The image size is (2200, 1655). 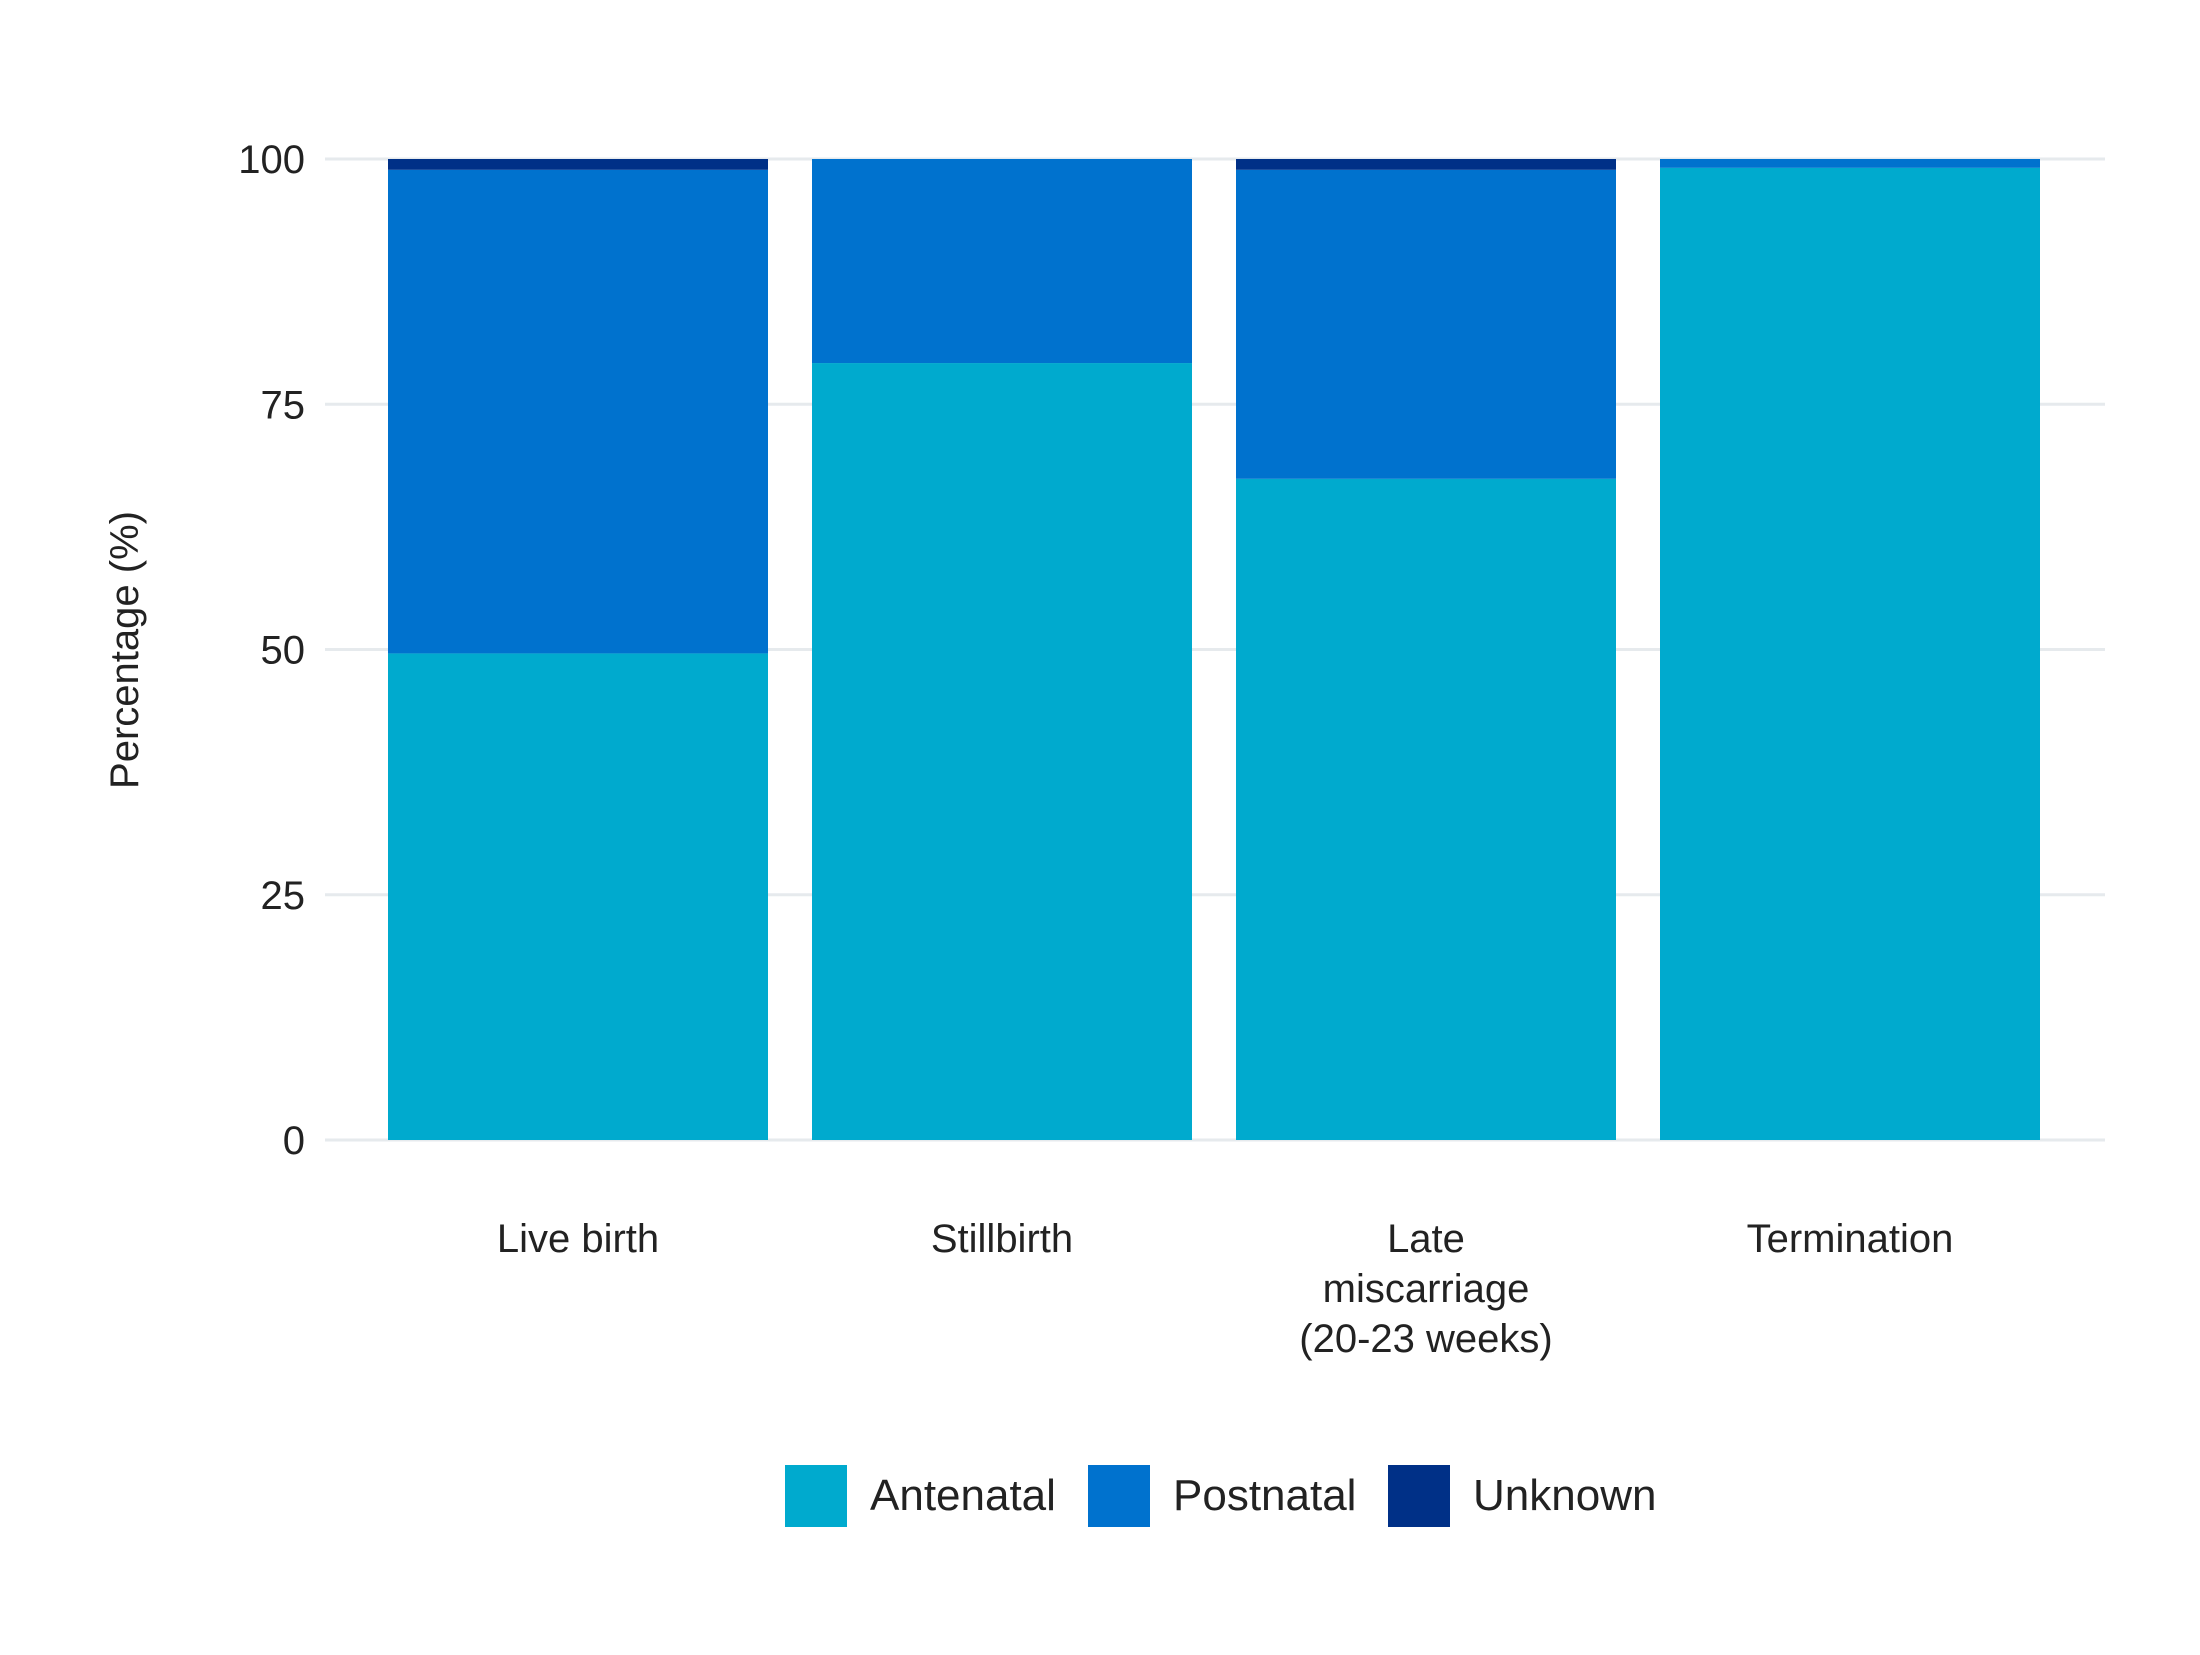 I want to click on x-tick-label-line: Stillbirth, so click(x=1002, y=1239).